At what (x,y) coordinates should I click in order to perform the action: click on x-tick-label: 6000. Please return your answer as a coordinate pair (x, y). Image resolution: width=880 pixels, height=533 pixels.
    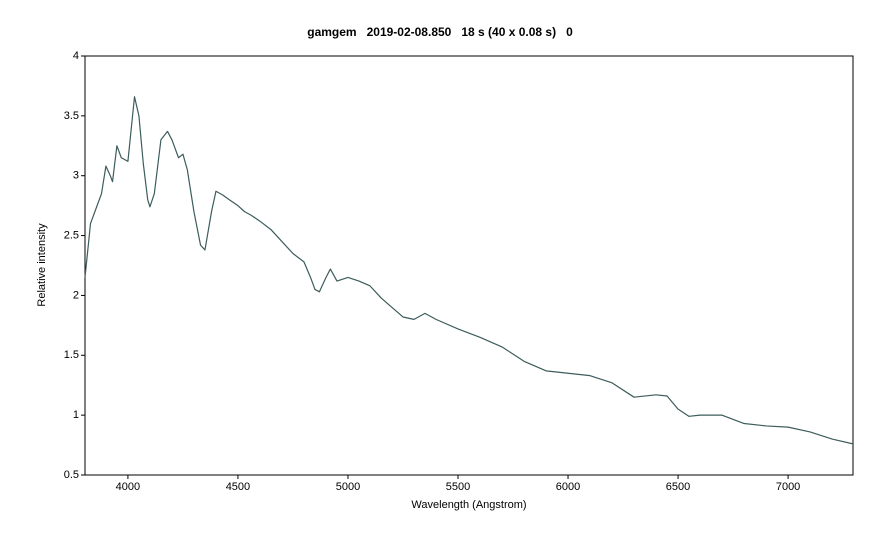
    Looking at the image, I should click on (568, 487).